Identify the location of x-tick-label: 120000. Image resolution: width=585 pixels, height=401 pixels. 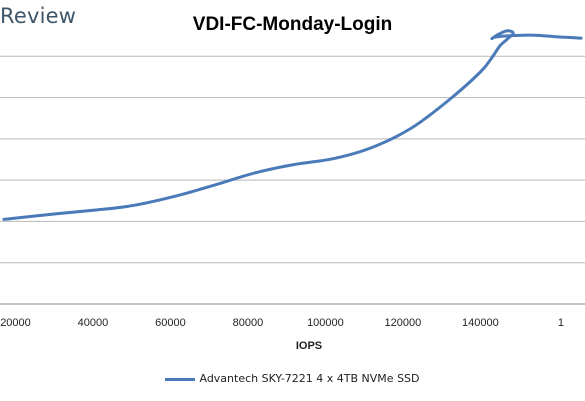
(403, 323).